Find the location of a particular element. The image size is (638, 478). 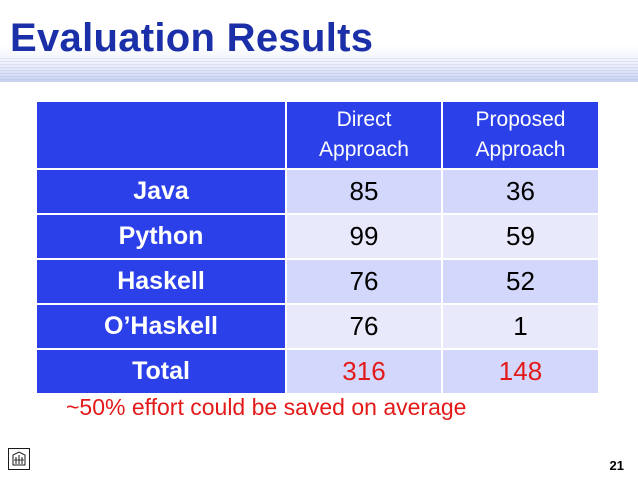

row-label: Python is located at coordinates (161, 236).